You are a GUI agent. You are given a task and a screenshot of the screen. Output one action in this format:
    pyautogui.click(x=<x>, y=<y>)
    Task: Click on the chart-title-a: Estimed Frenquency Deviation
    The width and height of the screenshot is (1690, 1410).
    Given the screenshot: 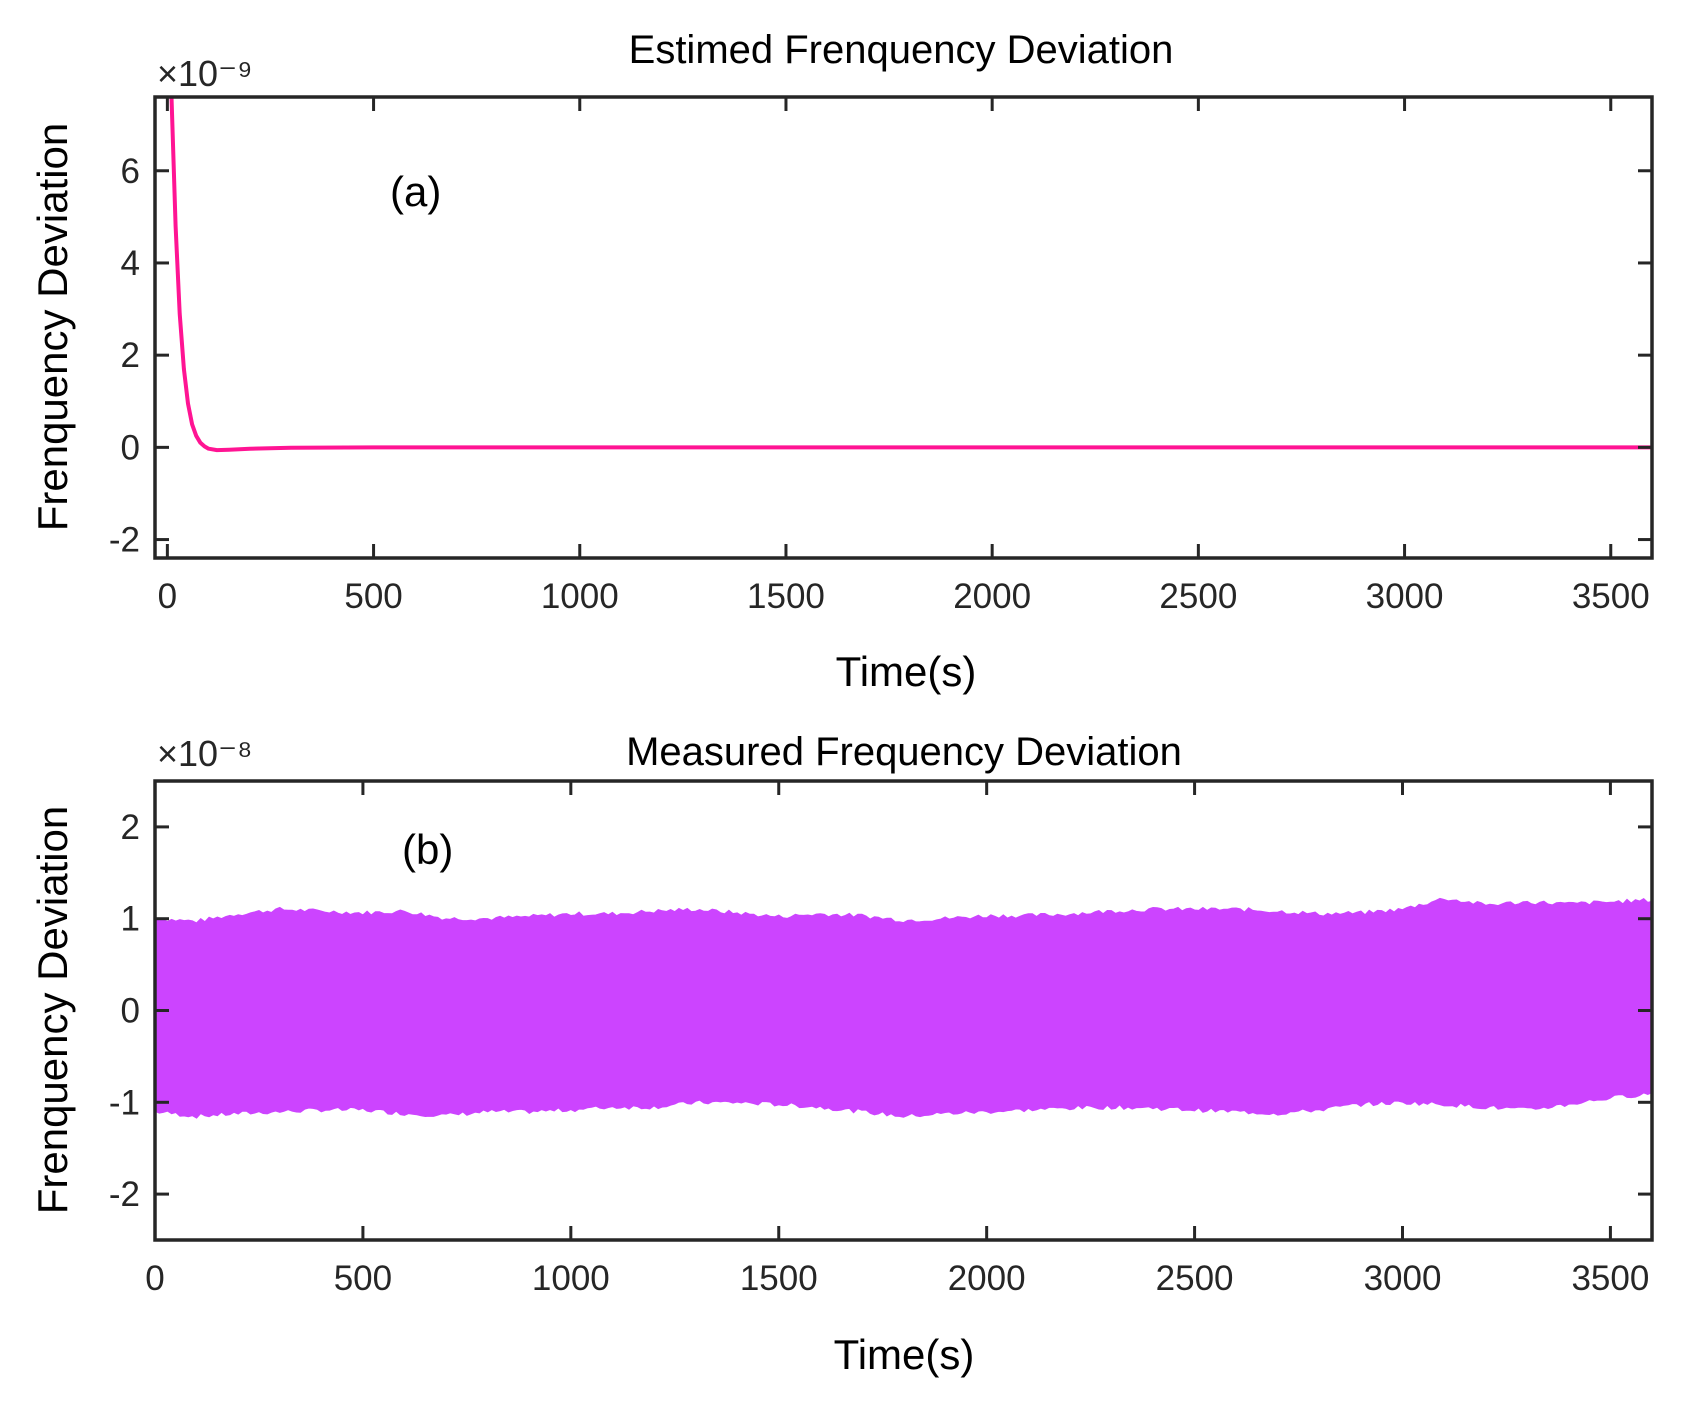 What is the action you would take?
    pyautogui.click(x=901, y=50)
    